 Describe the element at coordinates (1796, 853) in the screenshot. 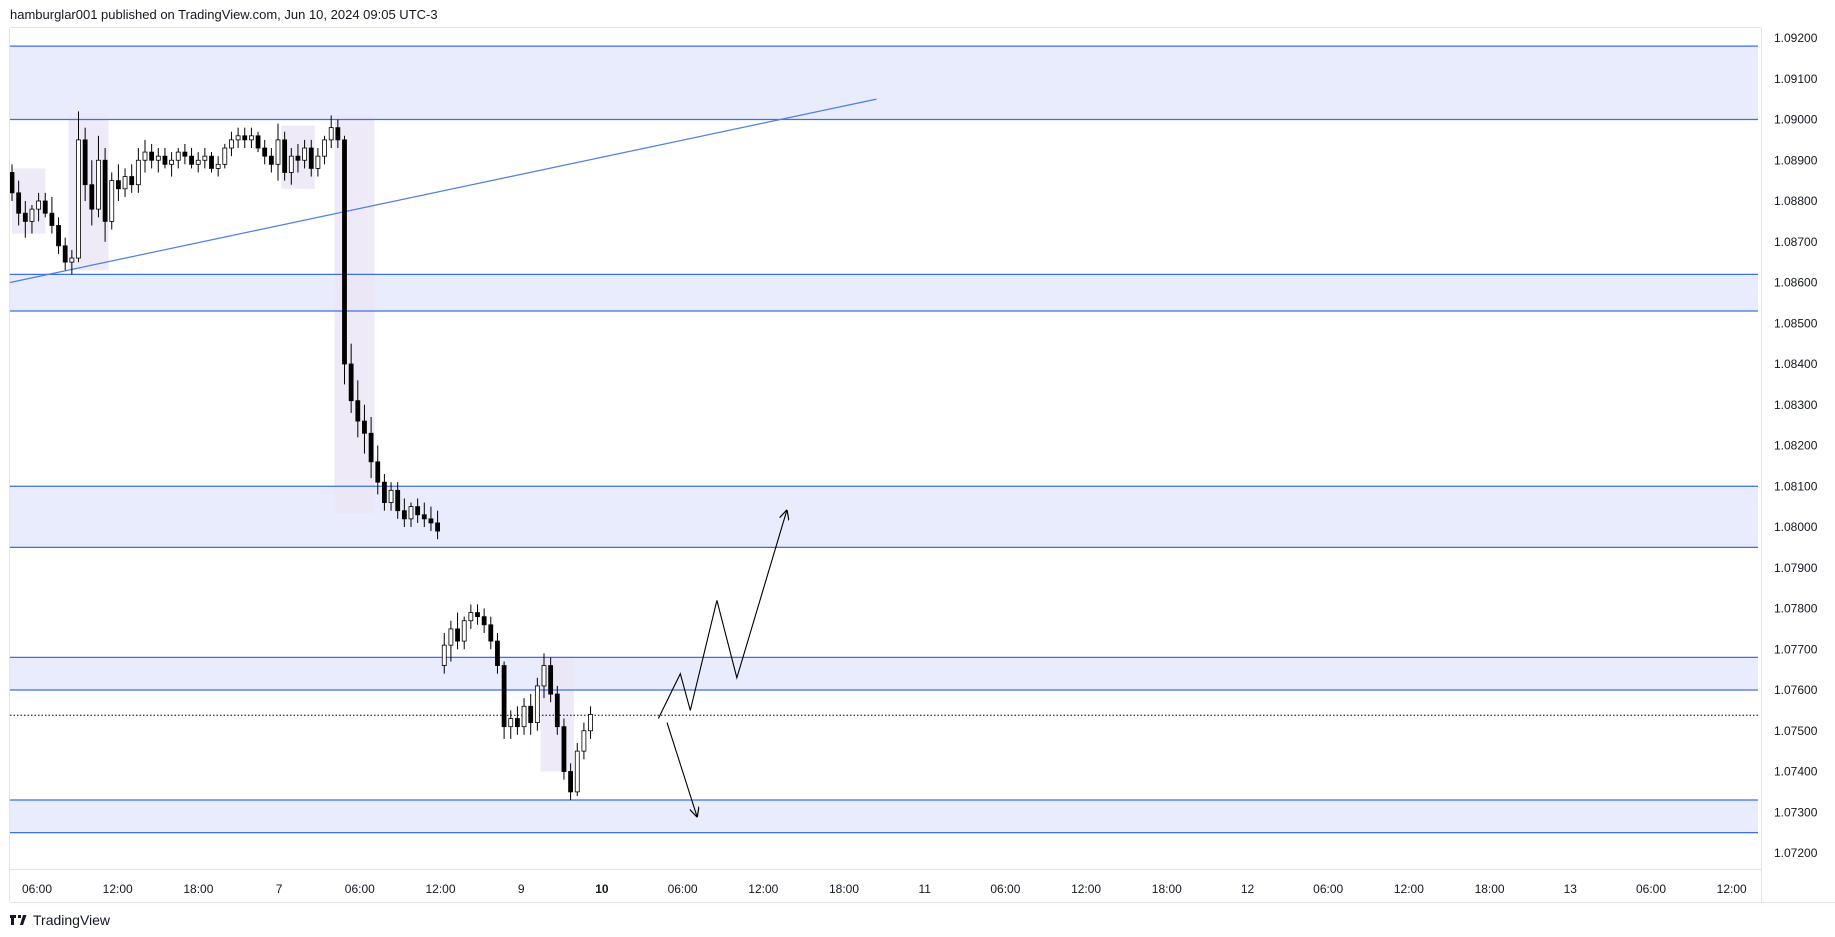

I see `y-axis-tick-label: 1.07200` at that location.